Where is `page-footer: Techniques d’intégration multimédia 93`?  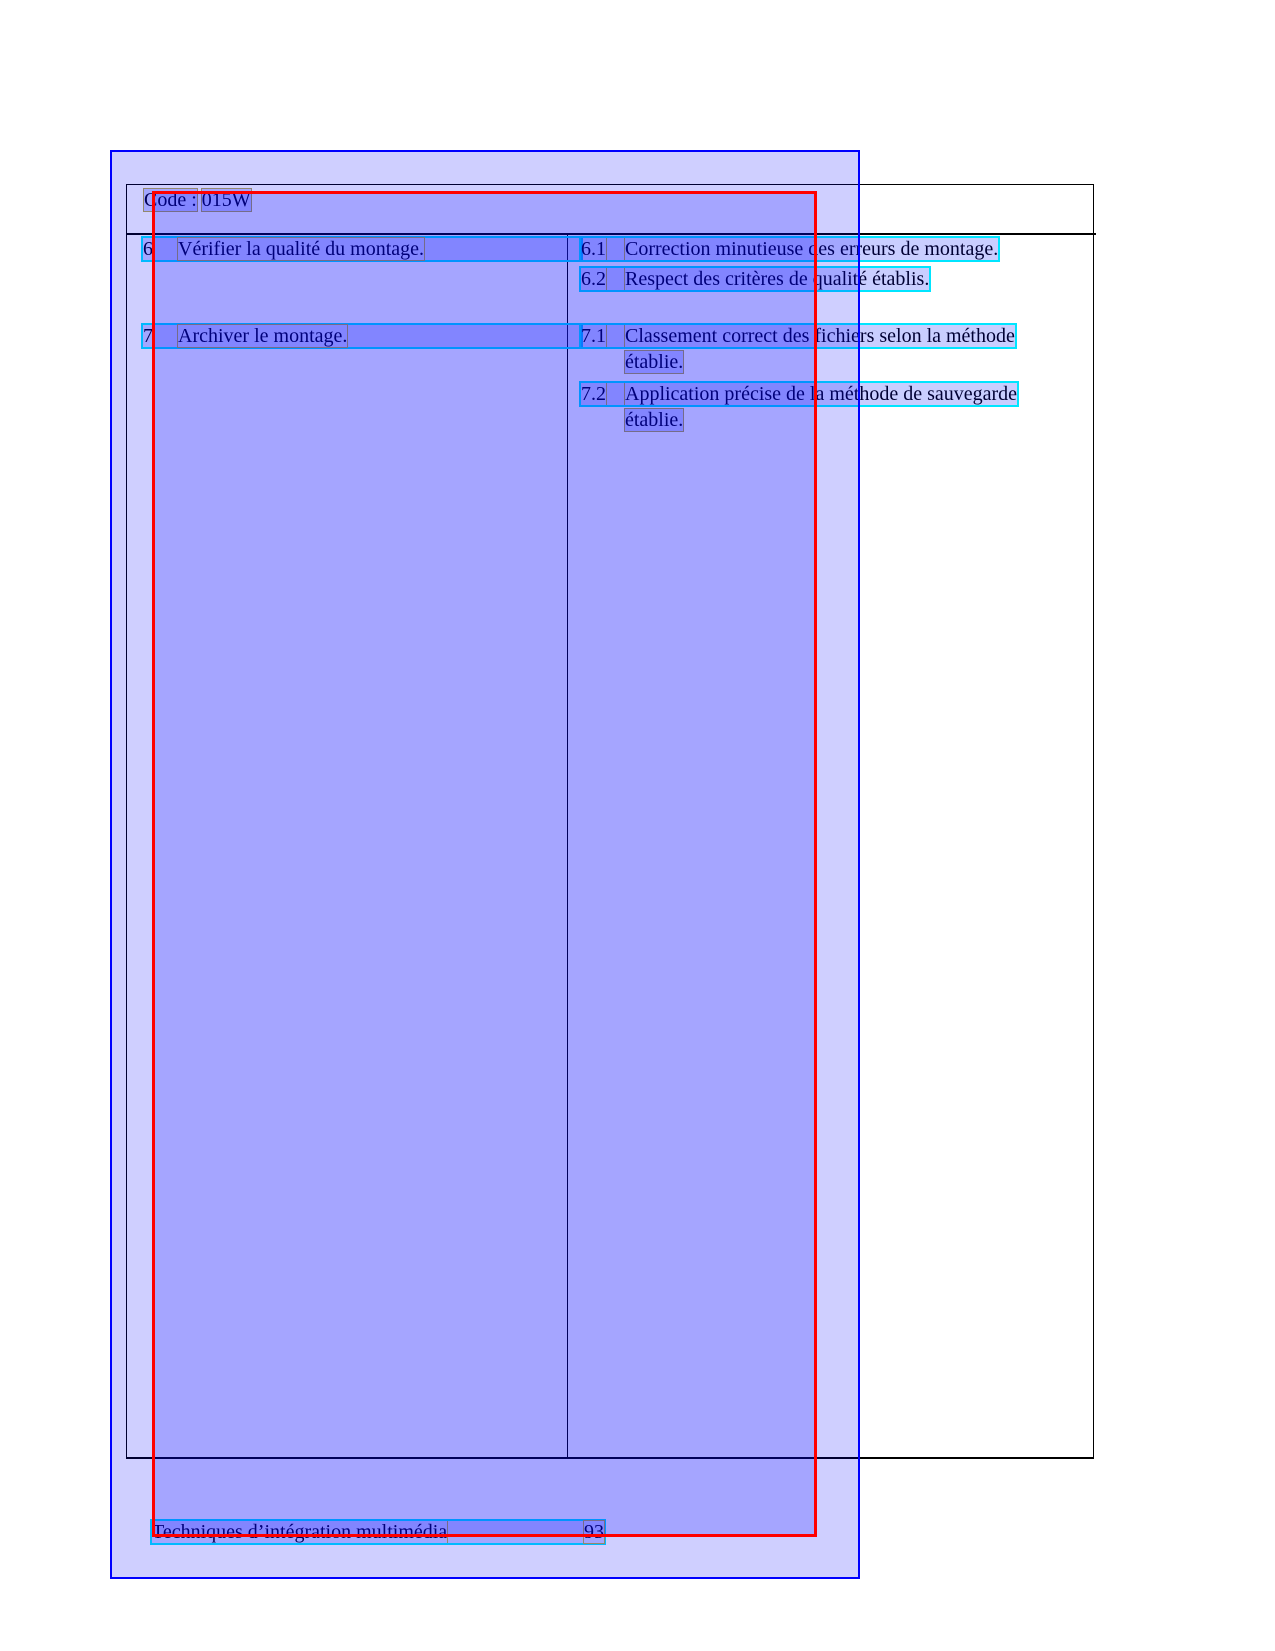
page-footer: Techniques d’intégration multimédia 93 is located at coordinates (378, 1532).